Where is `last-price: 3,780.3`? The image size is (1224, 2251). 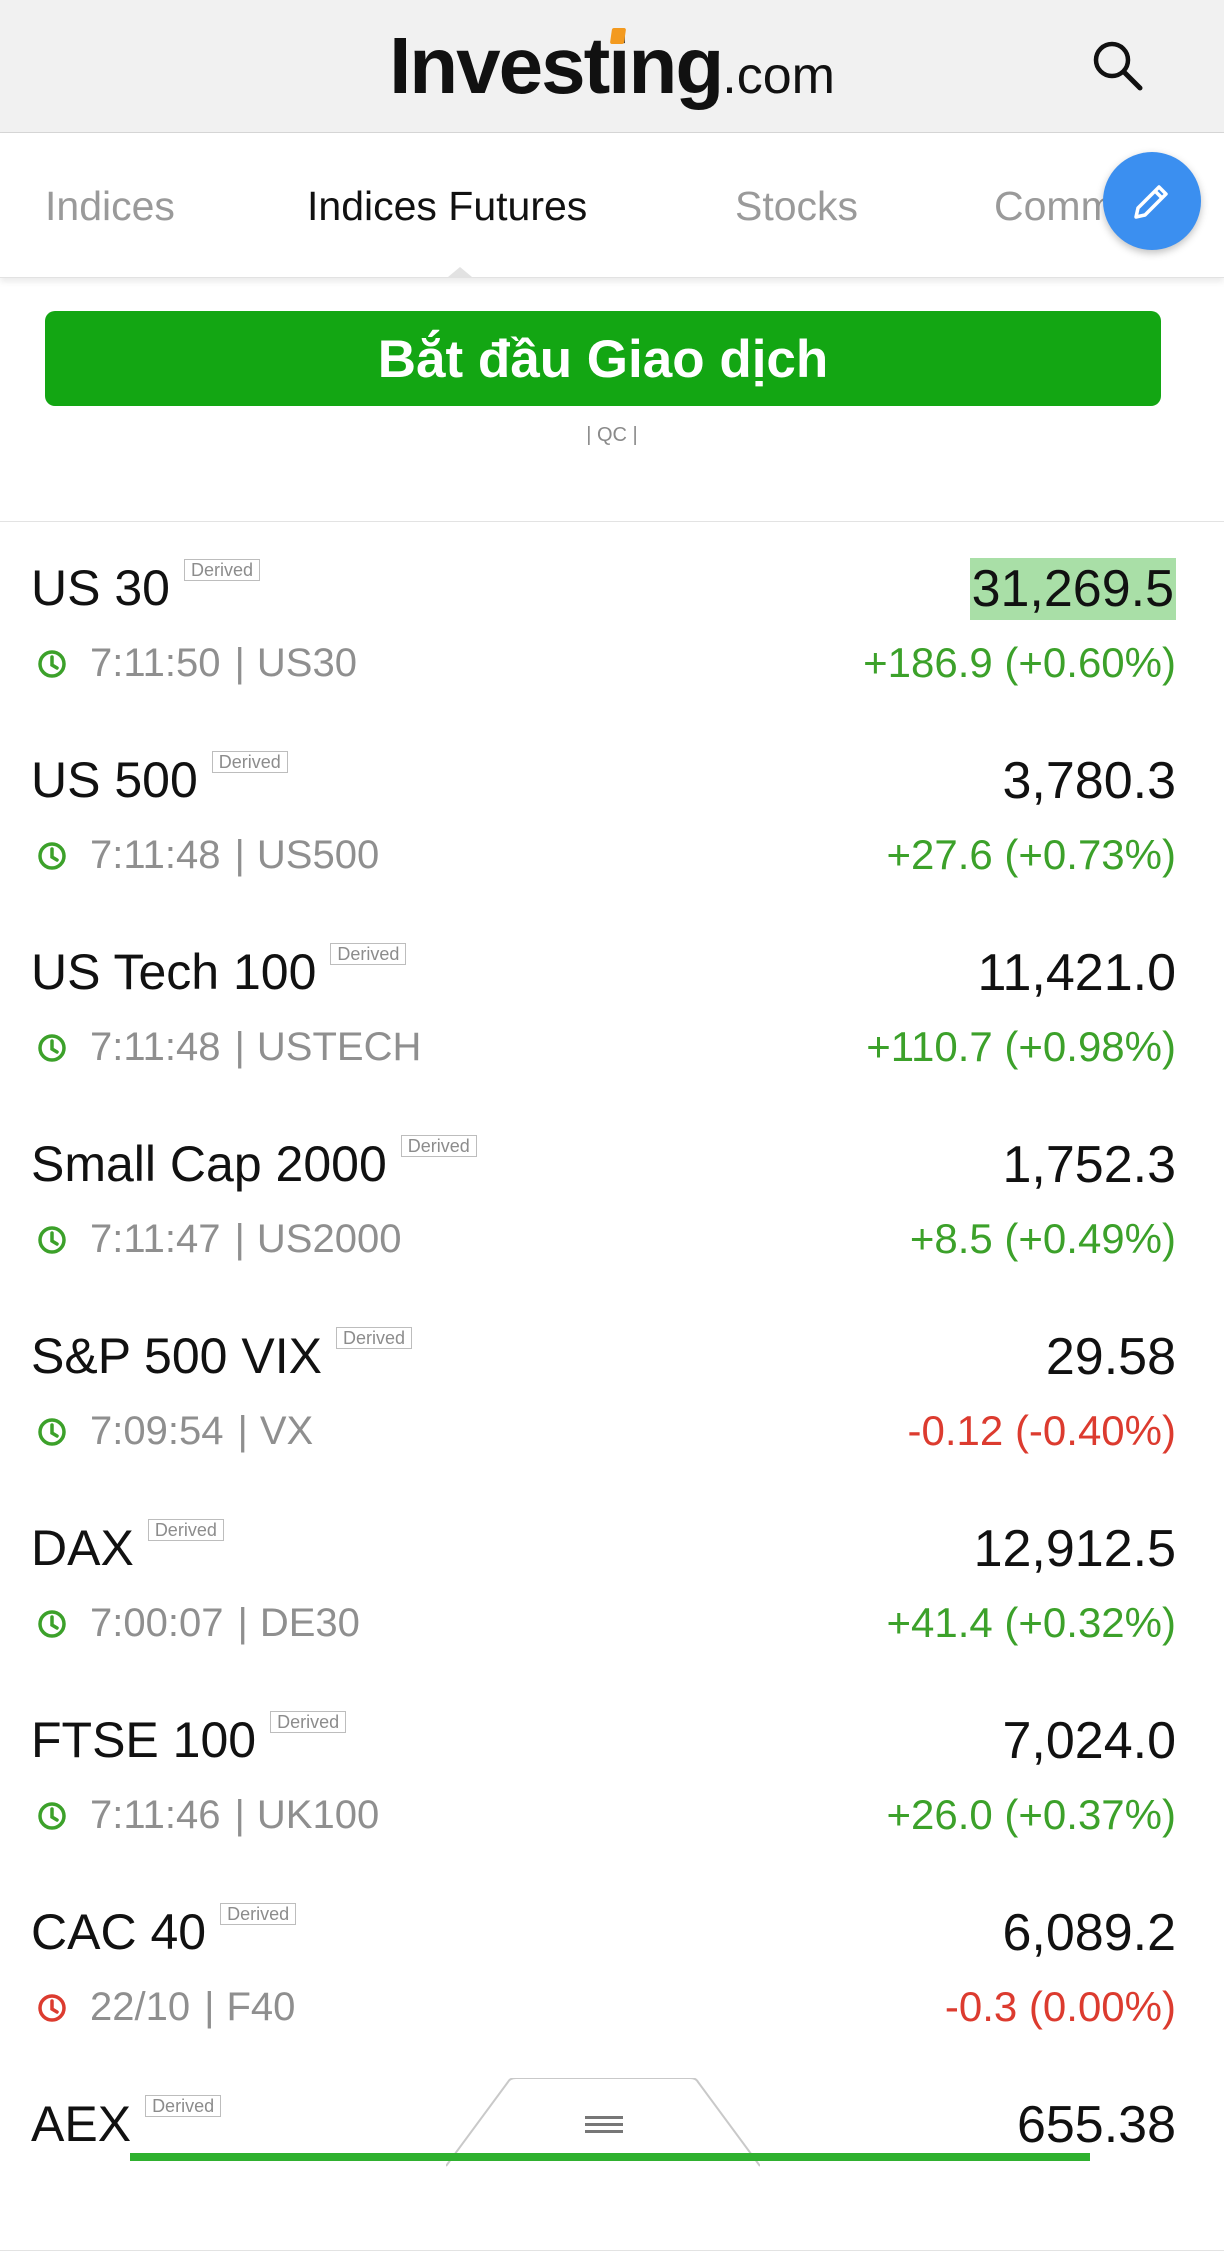 last-price: 3,780.3 is located at coordinates (1089, 781).